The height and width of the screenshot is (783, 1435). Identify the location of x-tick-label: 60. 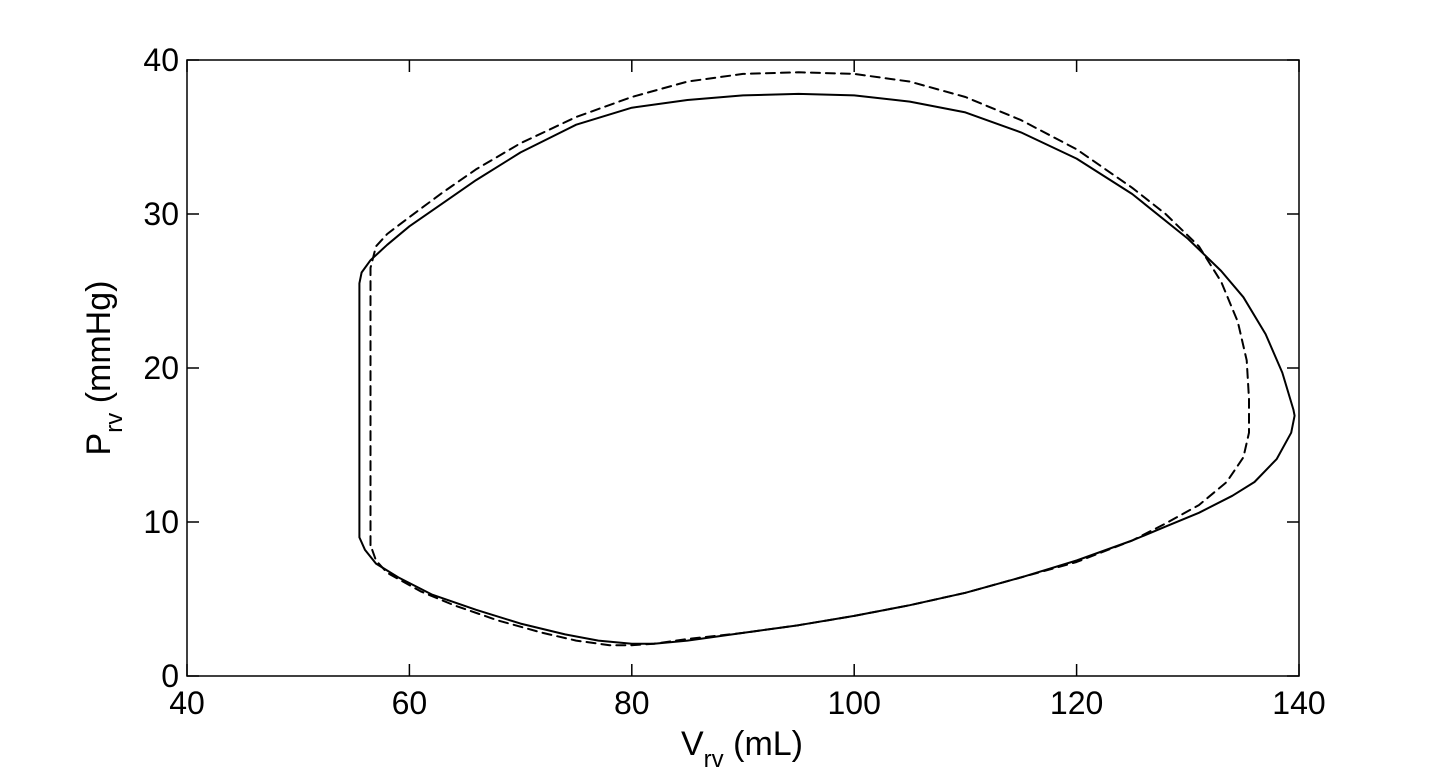
(410, 703).